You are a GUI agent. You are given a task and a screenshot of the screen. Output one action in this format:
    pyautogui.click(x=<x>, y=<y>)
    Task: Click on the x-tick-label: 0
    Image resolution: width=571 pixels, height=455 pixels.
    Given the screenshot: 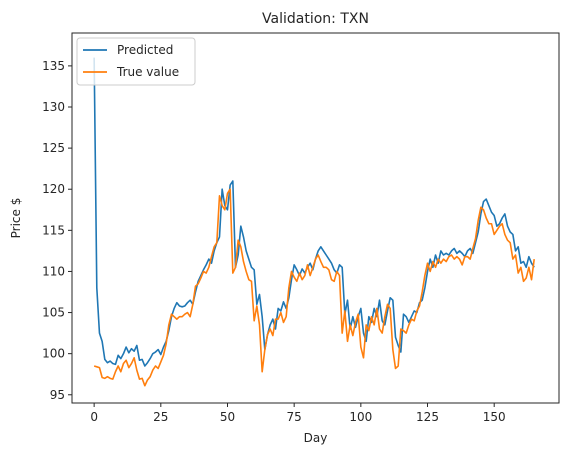 What is the action you would take?
    pyautogui.click(x=94, y=417)
    